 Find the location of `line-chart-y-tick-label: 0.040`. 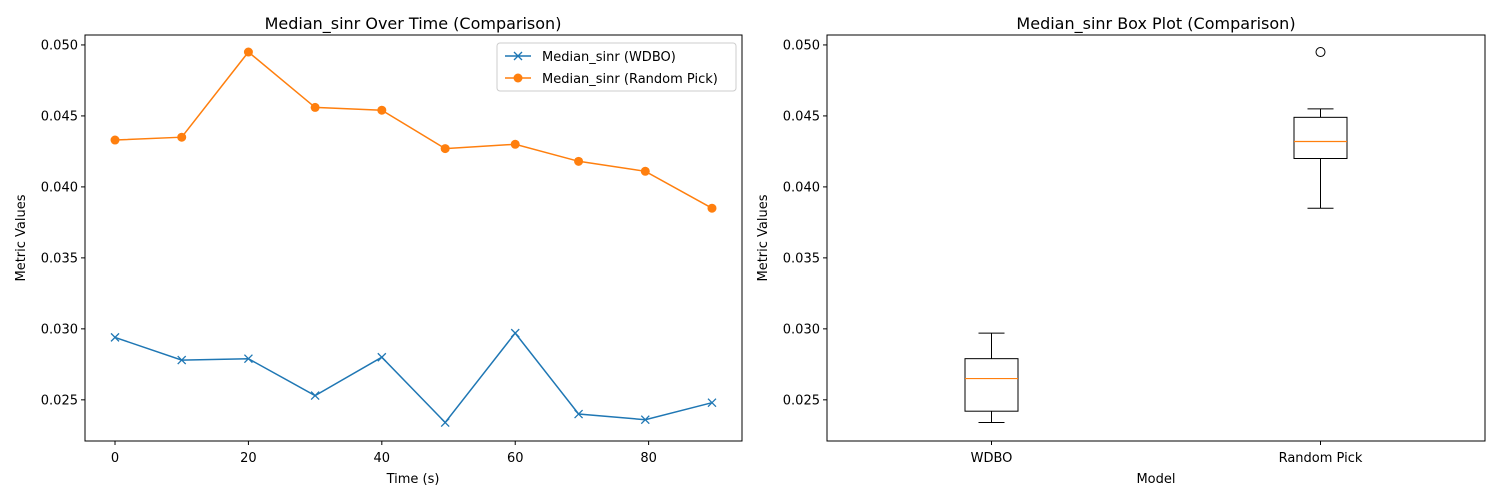

line-chart-y-tick-label: 0.040 is located at coordinates (59, 187).